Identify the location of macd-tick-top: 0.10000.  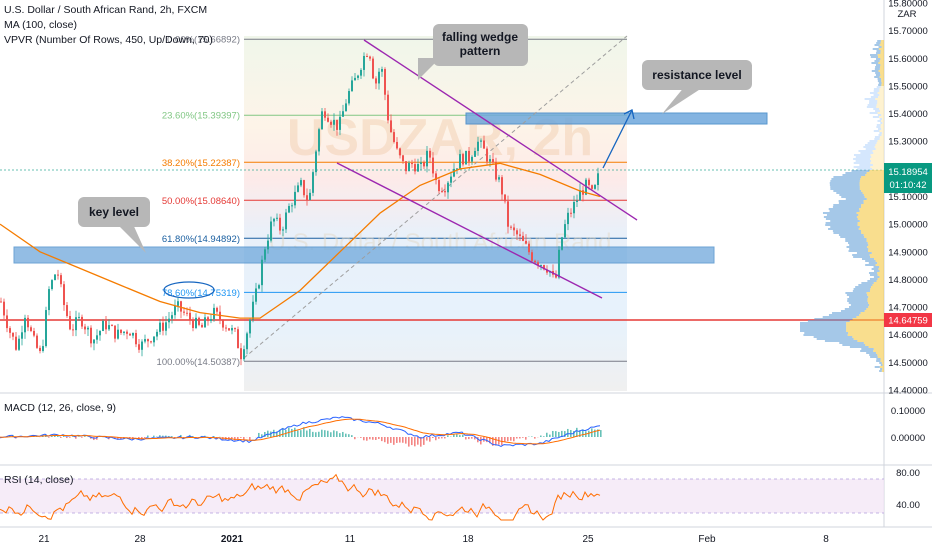
(908, 411).